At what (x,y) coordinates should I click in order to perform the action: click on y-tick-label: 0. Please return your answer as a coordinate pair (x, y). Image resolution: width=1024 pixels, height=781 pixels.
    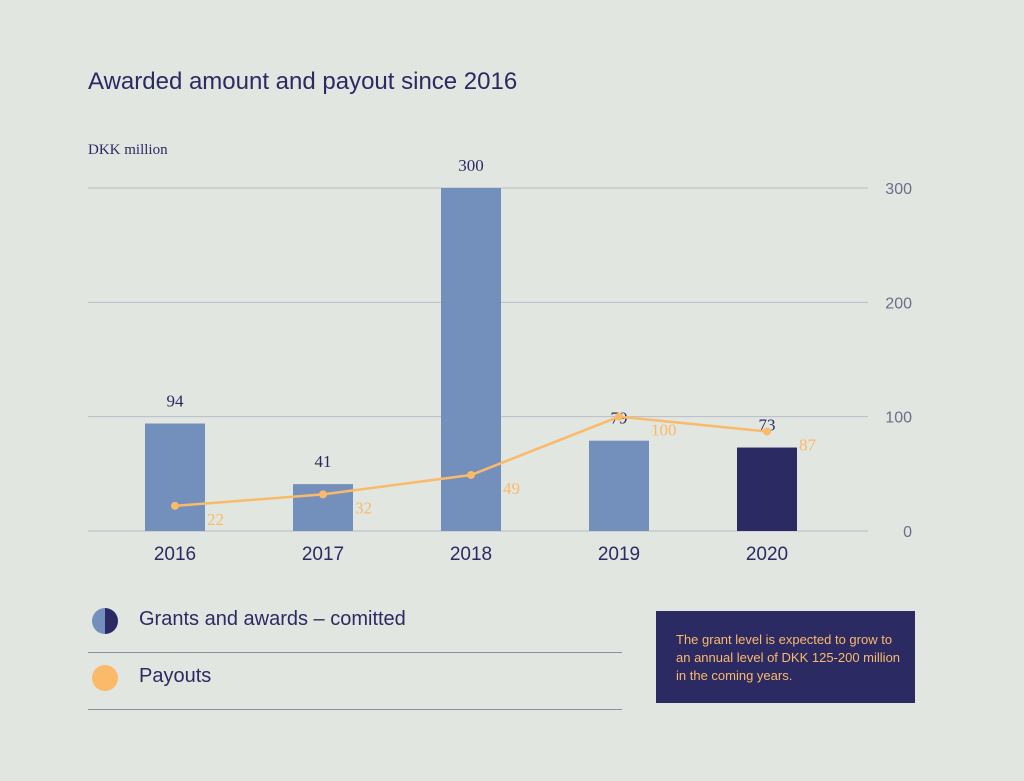
    Looking at the image, I should click on (907, 532).